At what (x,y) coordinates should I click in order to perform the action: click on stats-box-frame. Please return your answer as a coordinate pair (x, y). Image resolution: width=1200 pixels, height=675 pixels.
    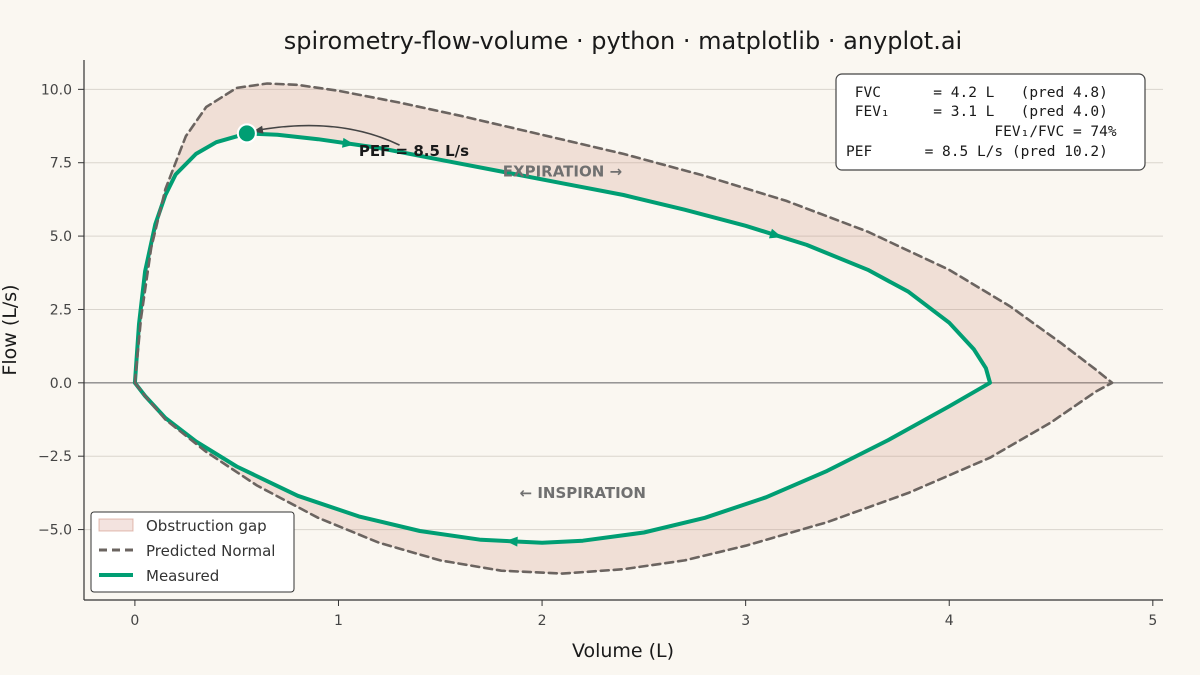
    Looking at the image, I should click on (990, 122).